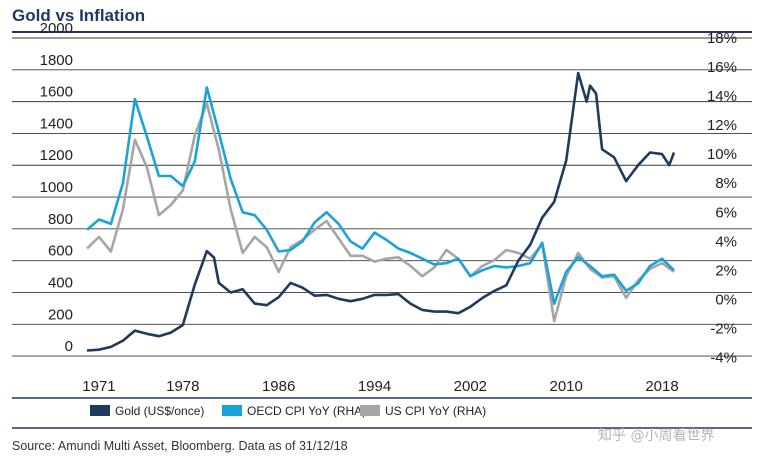 This screenshot has height=463, width=758. Describe the element at coordinates (306, 411) in the screenshot. I see `legend-label-oecd-cpi: OECD CPI YoY (RHA)` at that location.